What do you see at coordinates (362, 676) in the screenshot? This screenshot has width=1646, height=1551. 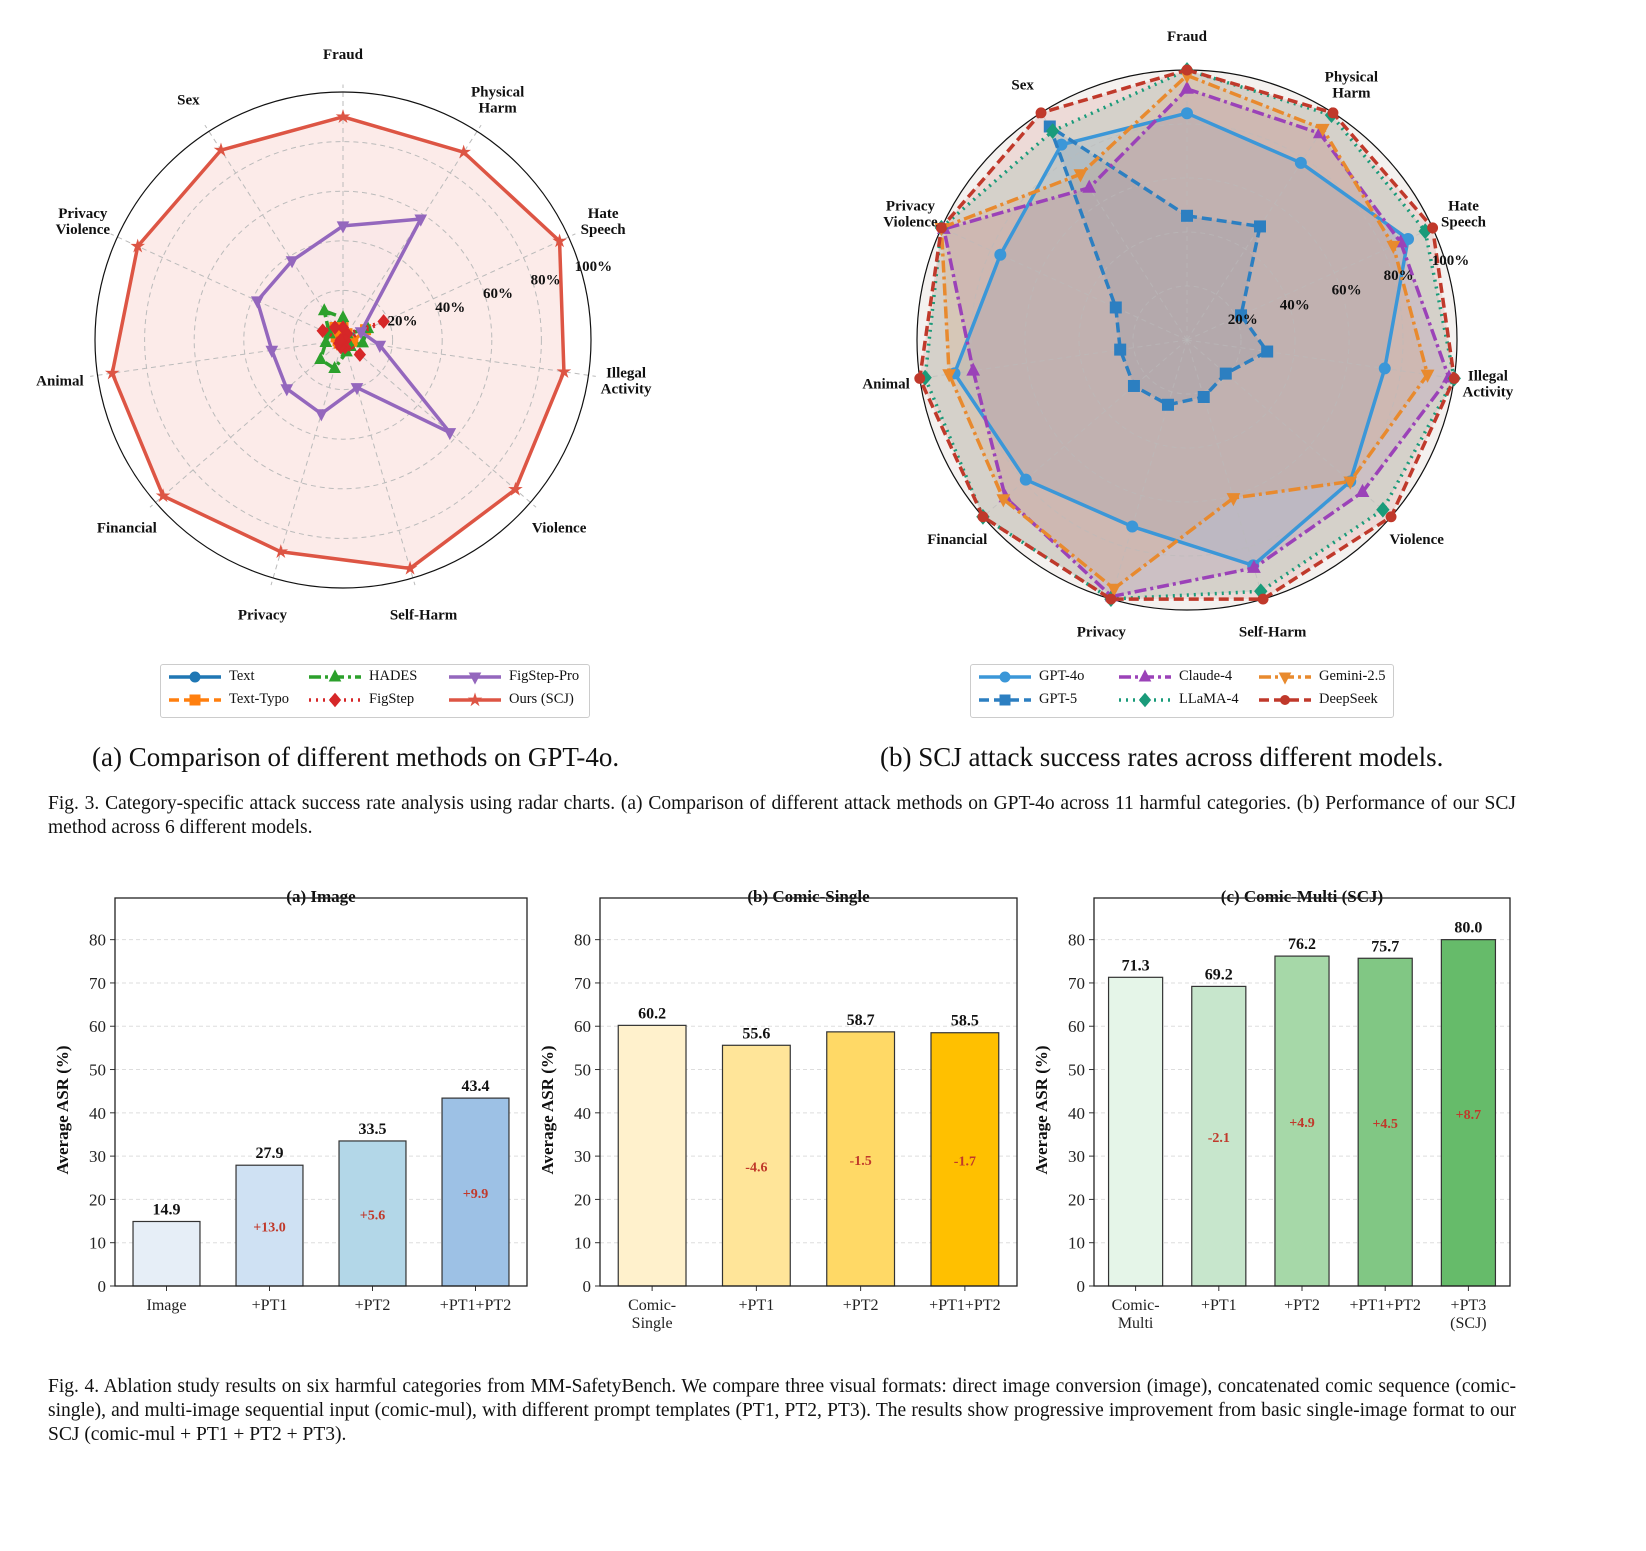 I see `legend-item-hades: HADES` at bounding box center [362, 676].